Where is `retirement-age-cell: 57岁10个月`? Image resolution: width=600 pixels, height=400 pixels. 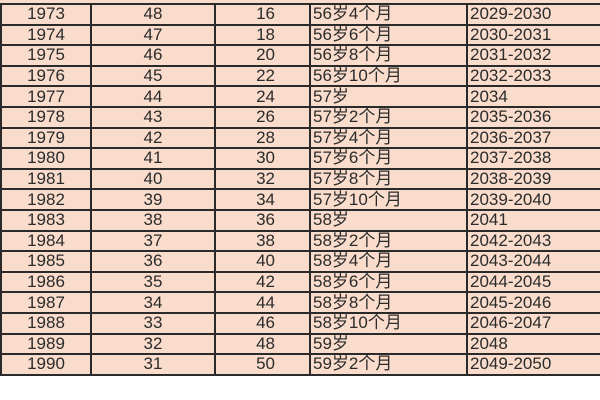 retirement-age-cell: 57岁10个月 is located at coordinates (388, 199).